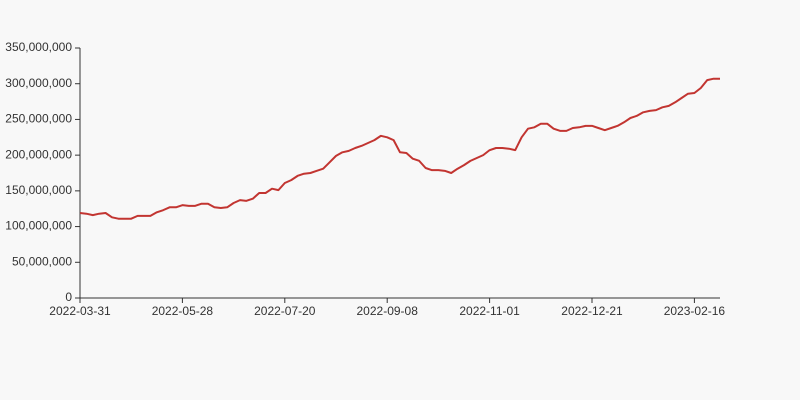  Describe the element at coordinates (42, 261) in the screenshot. I see `y-tick-label: 50,000,000` at that location.